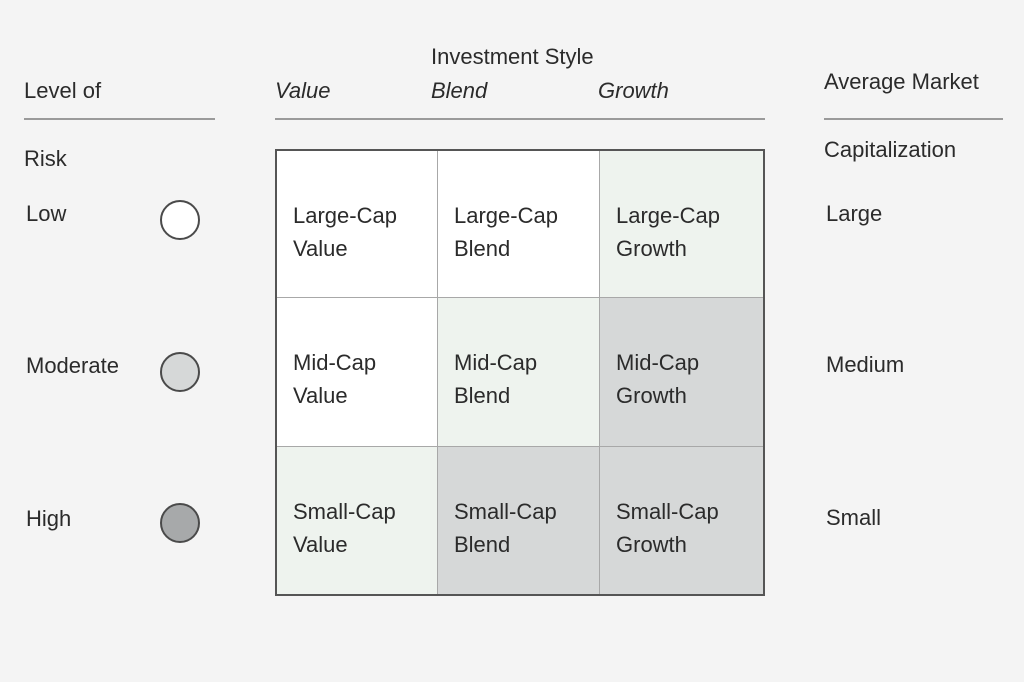 The height and width of the screenshot is (682, 1024). Describe the element at coordinates (72, 365) in the screenshot. I see `risk-label-moderate: Moderate` at that location.